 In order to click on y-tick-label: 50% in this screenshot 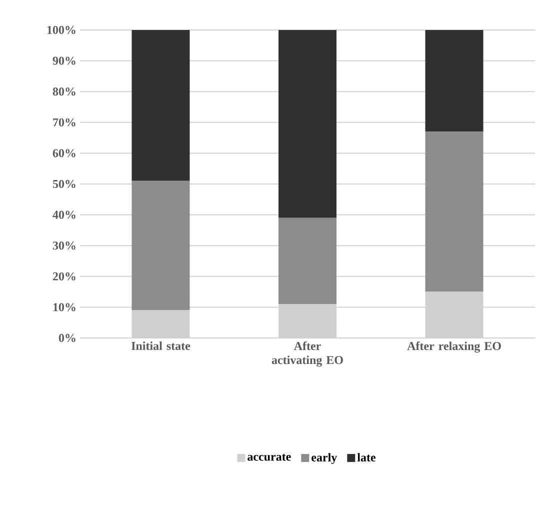, I will do `click(64, 184)`.